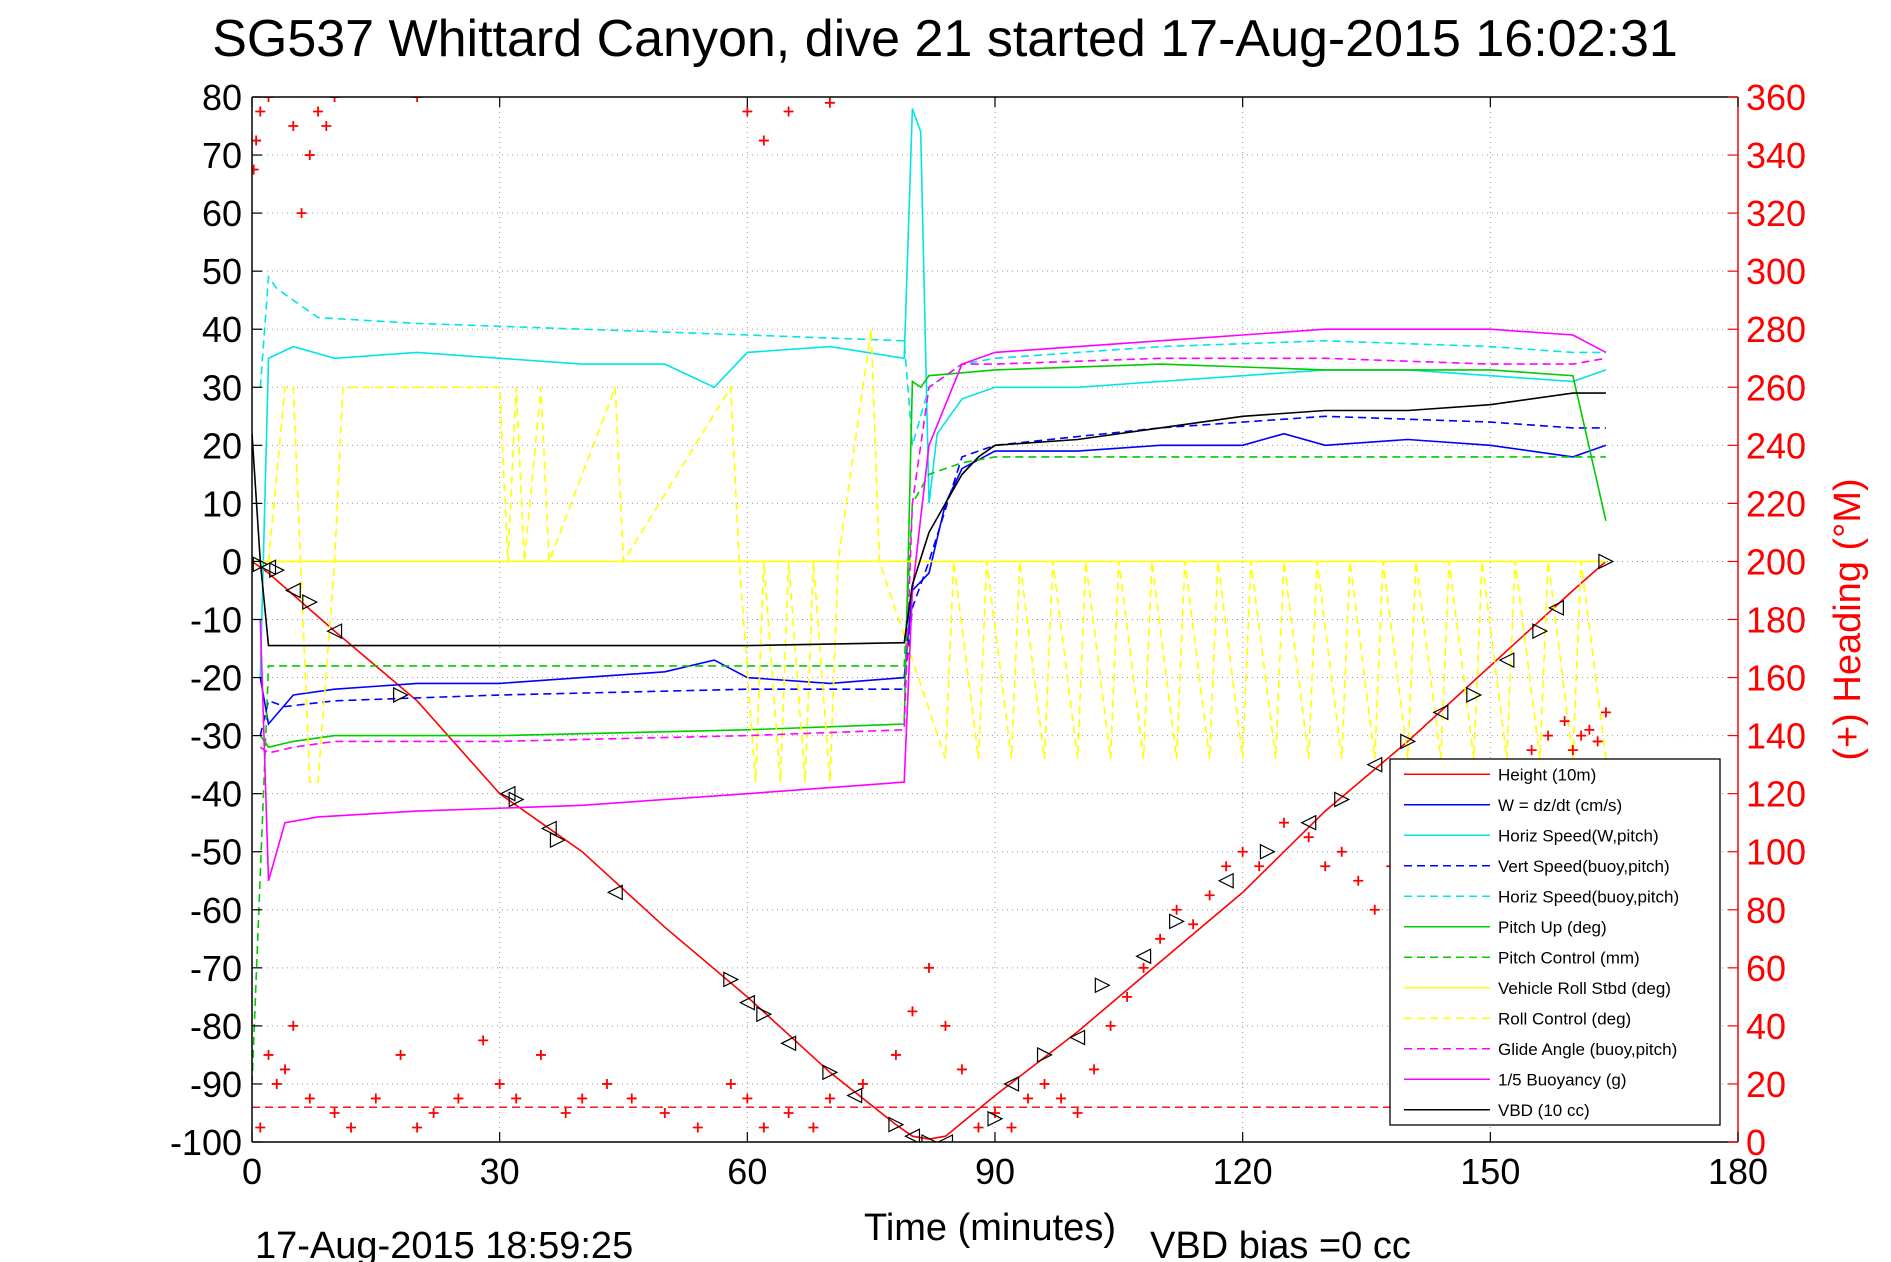 The width and height of the screenshot is (1891, 1262). What do you see at coordinates (252, 1171) in the screenshot?
I see `x-tick-label-0: 0` at bounding box center [252, 1171].